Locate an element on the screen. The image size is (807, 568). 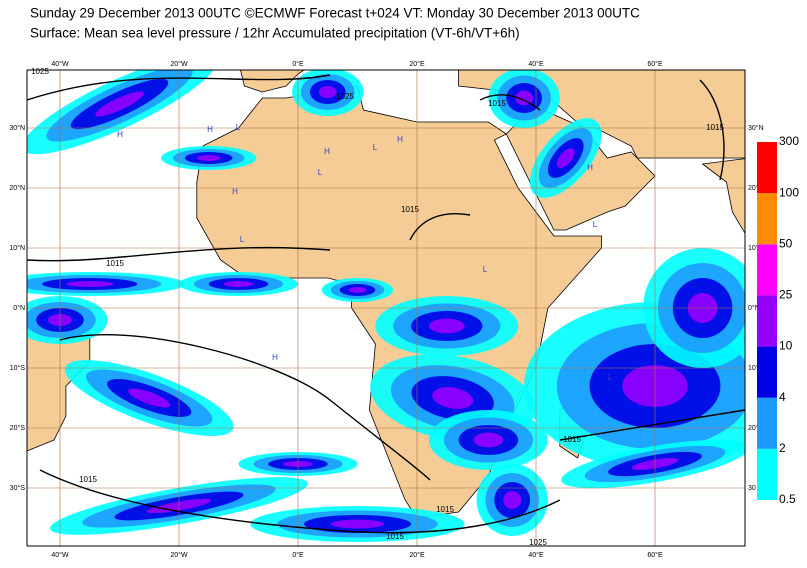
lon-label-top: 20°W is located at coordinates (179, 64).